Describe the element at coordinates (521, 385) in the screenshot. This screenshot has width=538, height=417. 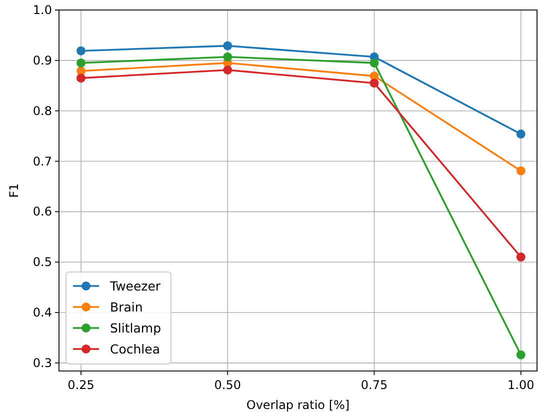
I see `x-tick-label: 1.00` at that location.